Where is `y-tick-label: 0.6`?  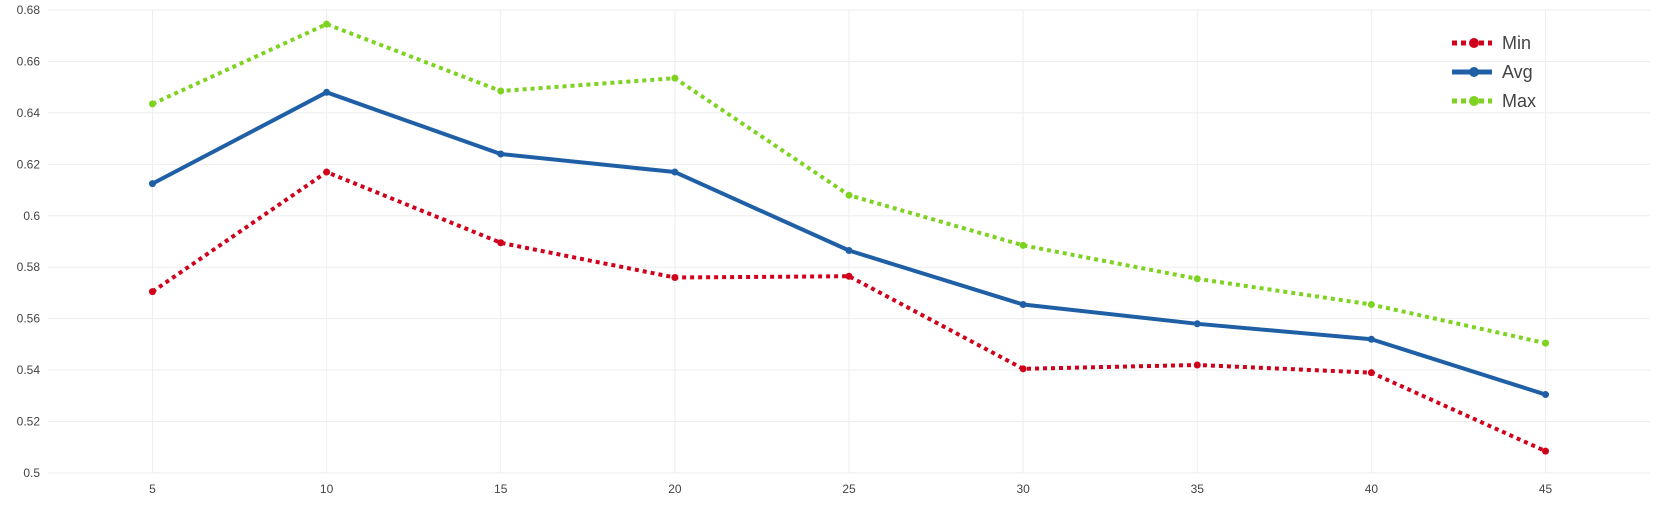
y-tick-label: 0.6 is located at coordinates (31, 216).